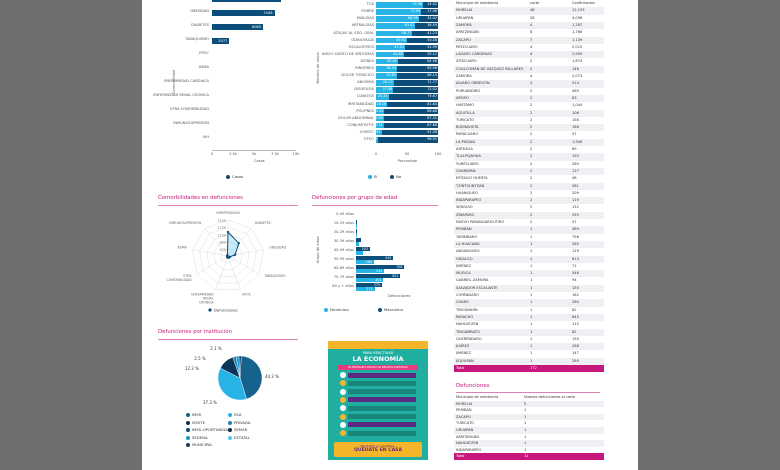 The image size is (780, 470). What do you see at coordinates (343, 250) in the screenshot?
I see `age-label: 40-49 años` at bounding box center [343, 250].